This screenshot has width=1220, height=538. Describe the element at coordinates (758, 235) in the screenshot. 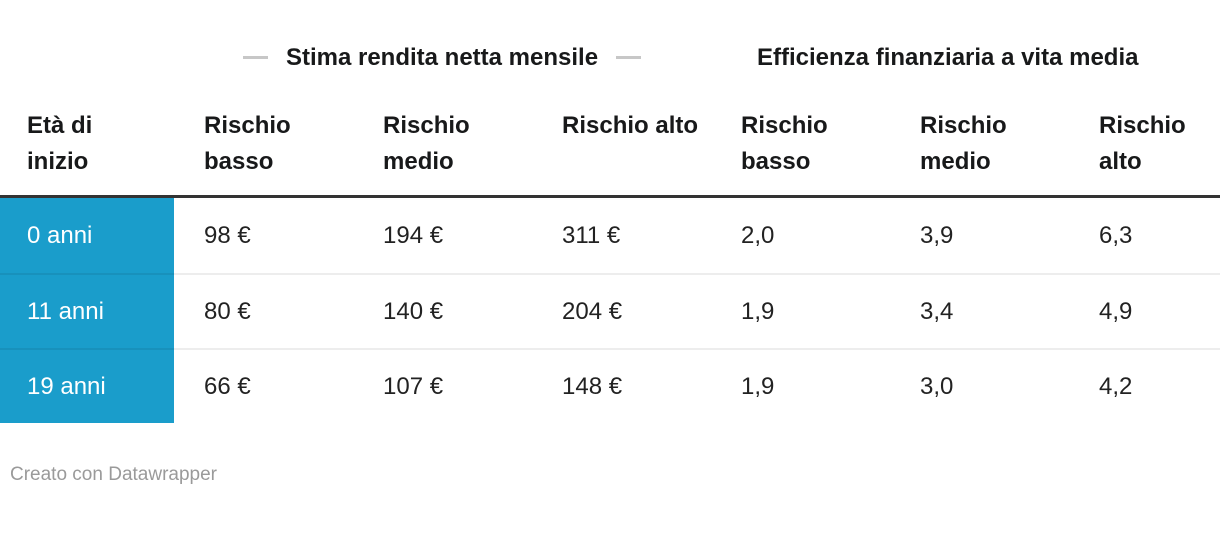

I see `table-cell: 2,0` at that location.